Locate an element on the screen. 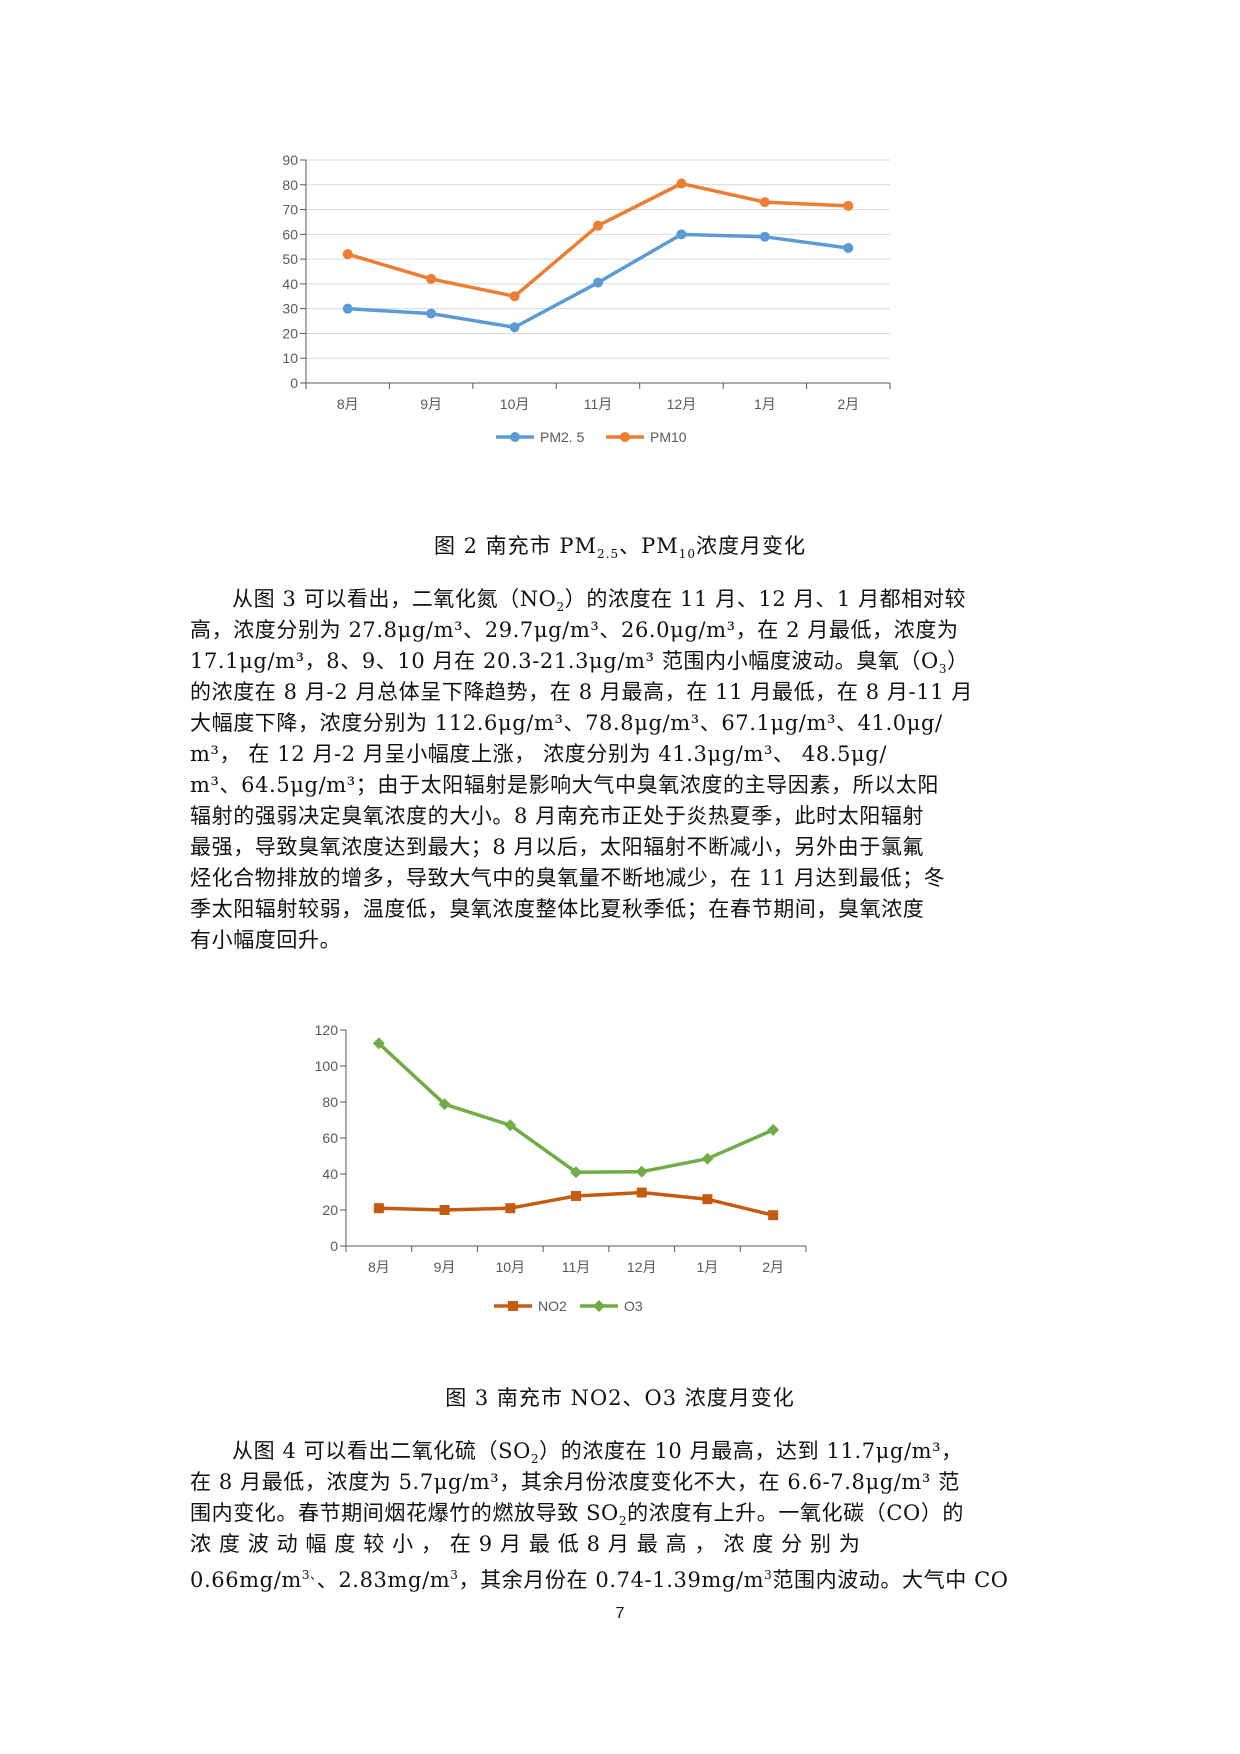 This screenshot has height=1754, width=1240. text-line: 有小幅度回升。 is located at coordinates (266, 940).